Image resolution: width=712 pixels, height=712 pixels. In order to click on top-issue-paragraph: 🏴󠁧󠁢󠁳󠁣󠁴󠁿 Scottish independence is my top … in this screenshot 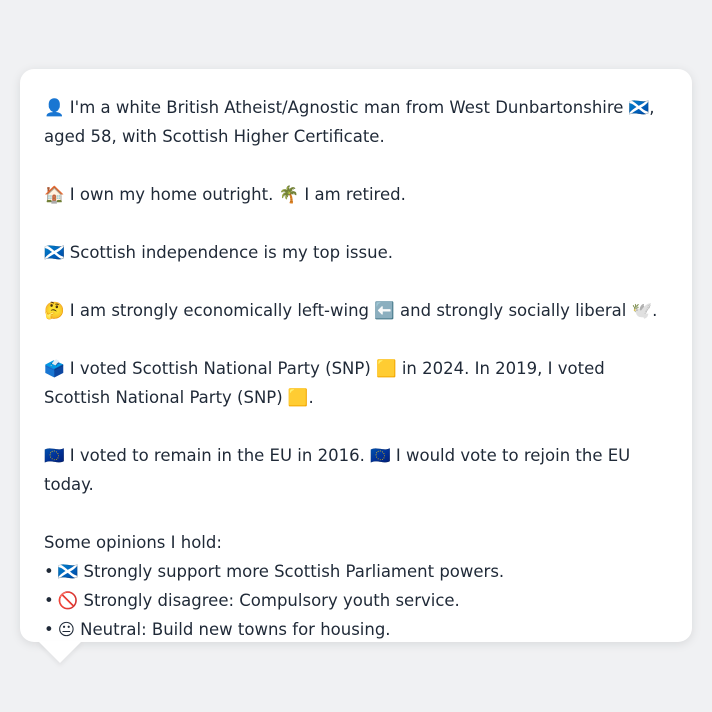, I will do `click(218, 252)`.